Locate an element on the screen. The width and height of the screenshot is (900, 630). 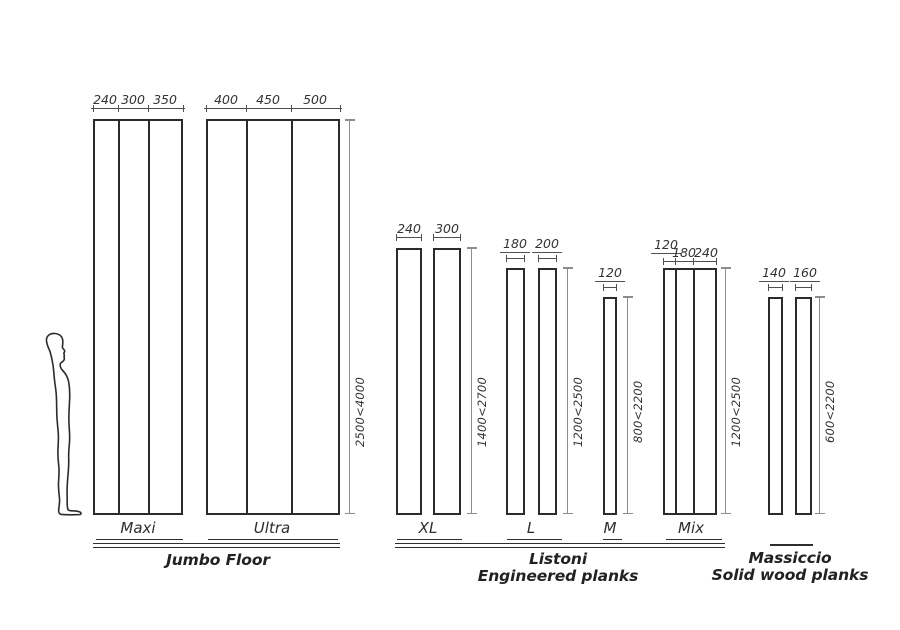
width-label: 140 is located at coordinates (774, 274).